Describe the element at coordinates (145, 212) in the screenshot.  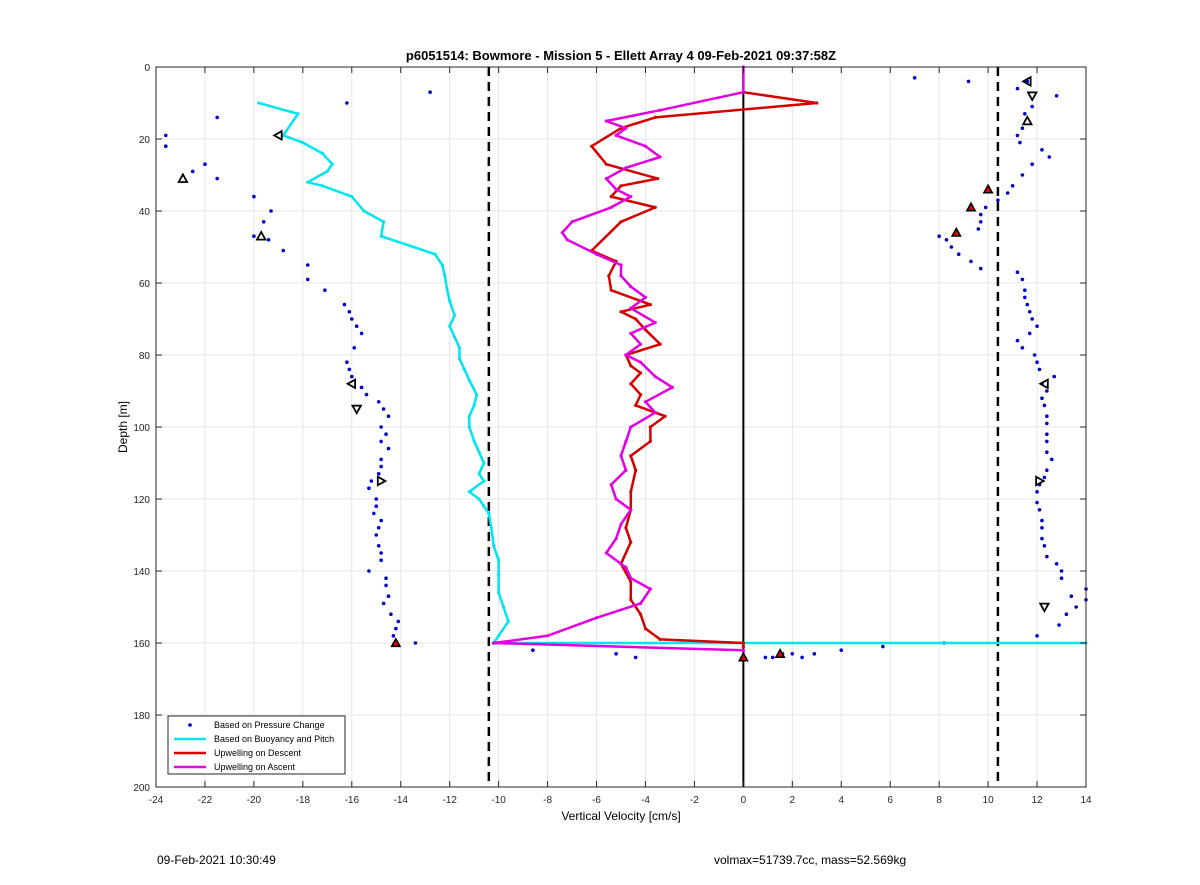
I see `y-tick-label: 40` at that location.